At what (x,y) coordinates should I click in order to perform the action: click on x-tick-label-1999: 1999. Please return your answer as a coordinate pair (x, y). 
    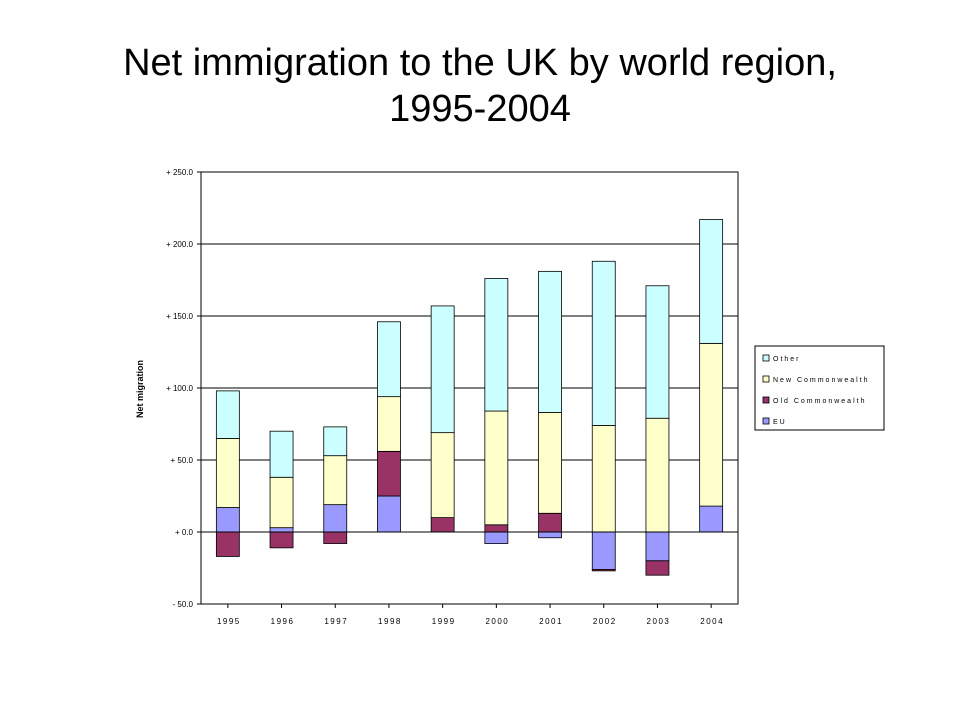
    Looking at the image, I should click on (444, 621).